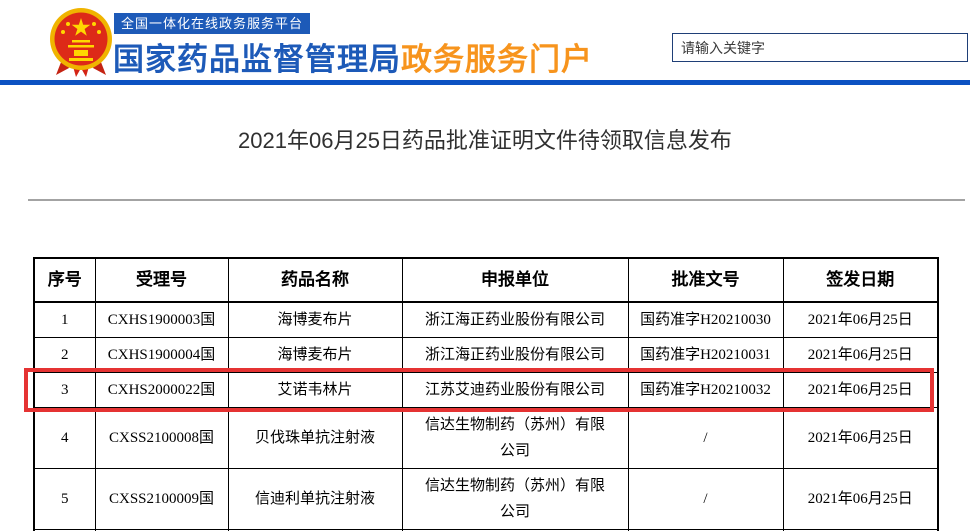  What do you see at coordinates (705, 355) in the screenshot?
I see `table-cell: 国药准字H20210031` at bounding box center [705, 355].